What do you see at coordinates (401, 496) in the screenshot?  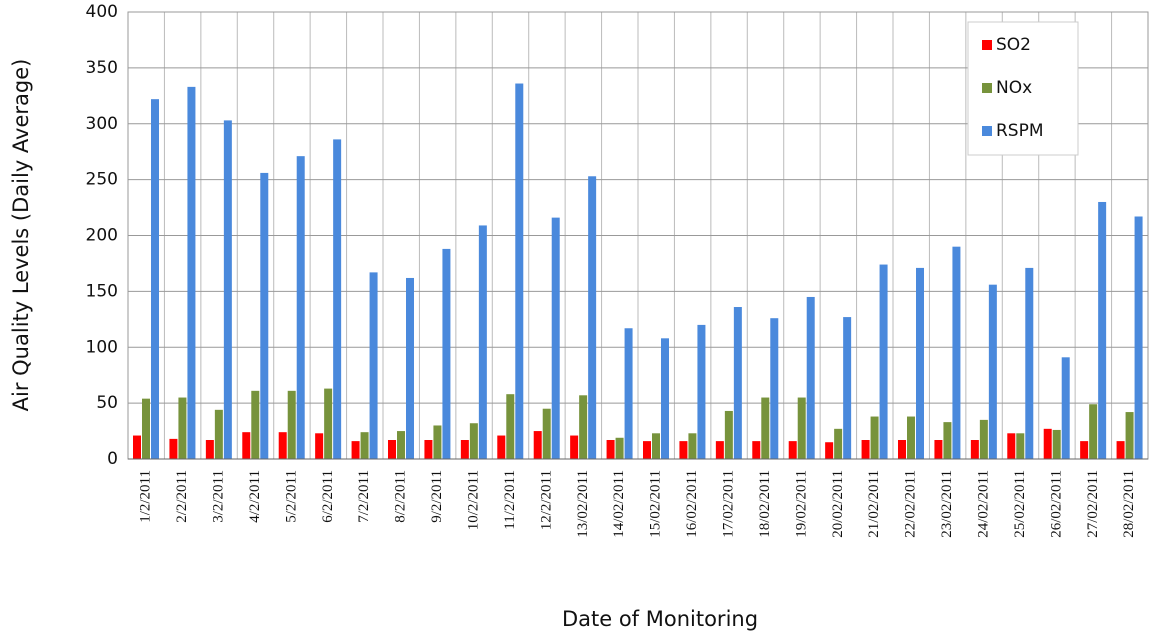 I see `x-tick-label: 8/2/2011` at bounding box center [401, 496].